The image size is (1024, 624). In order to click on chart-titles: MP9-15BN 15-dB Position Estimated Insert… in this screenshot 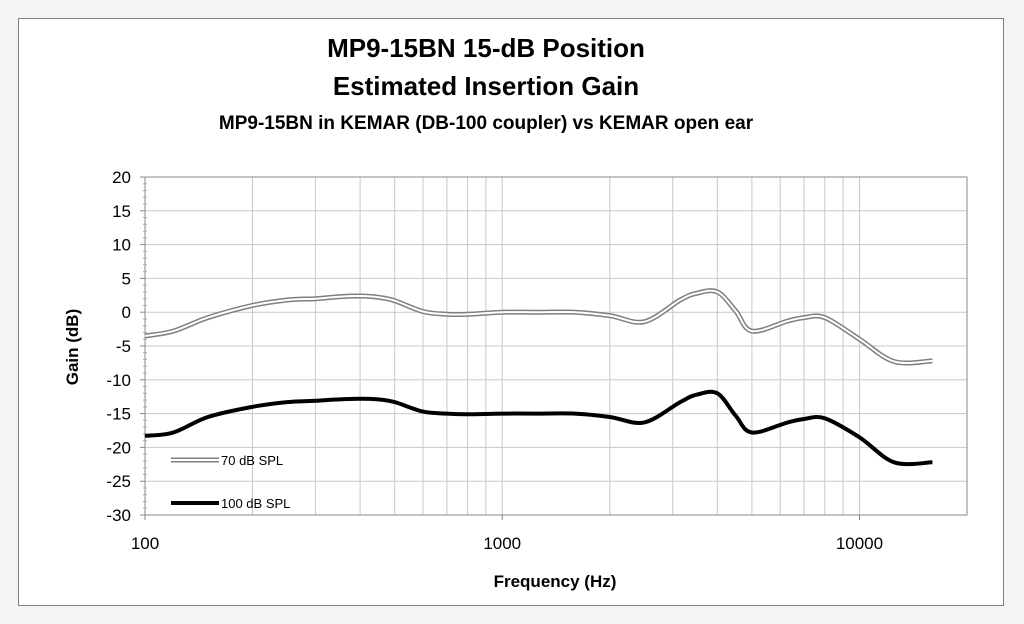, I will do `click(486, 83)`.